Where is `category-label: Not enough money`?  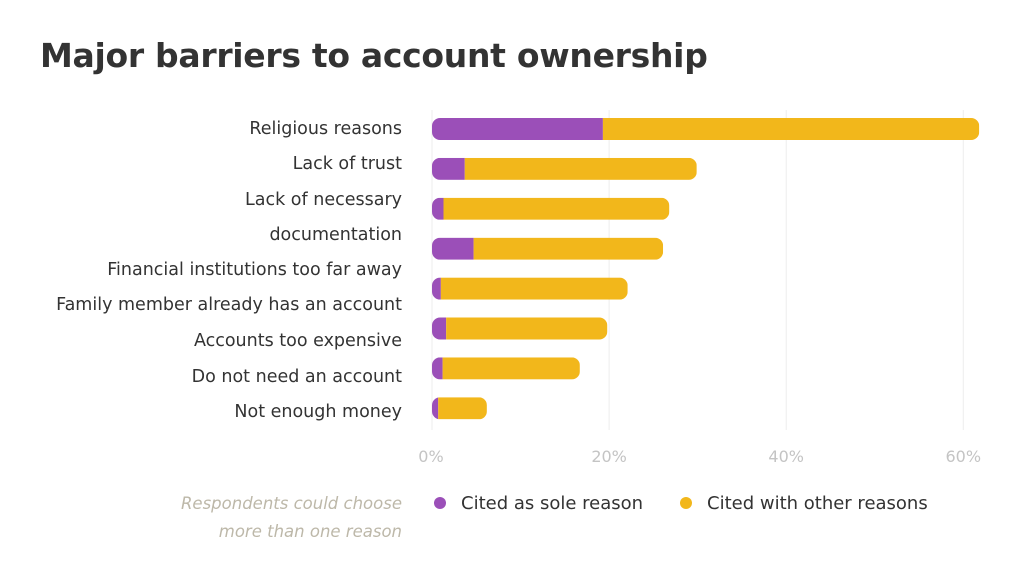 category-label: Not enough money is located at coordinates (318, 412).